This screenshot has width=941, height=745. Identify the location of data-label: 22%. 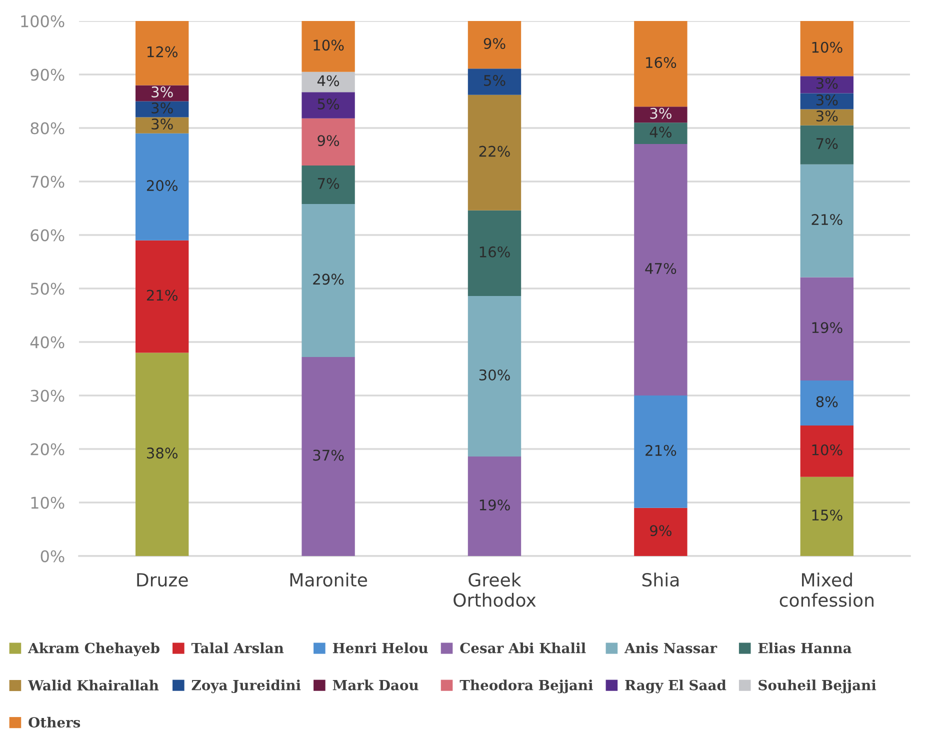
(494, 151).